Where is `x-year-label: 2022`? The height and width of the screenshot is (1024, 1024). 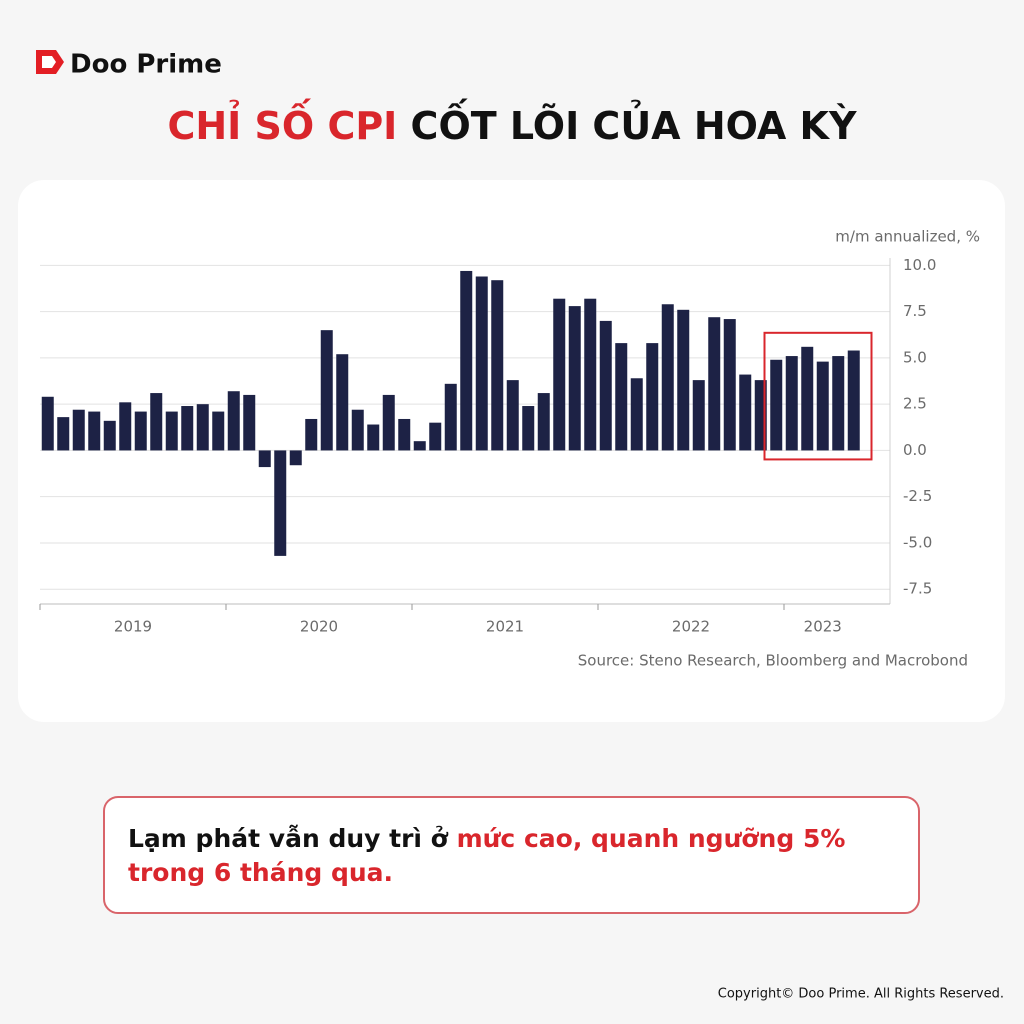
x-year-label: 2022 is located at coordinates (691, 627).